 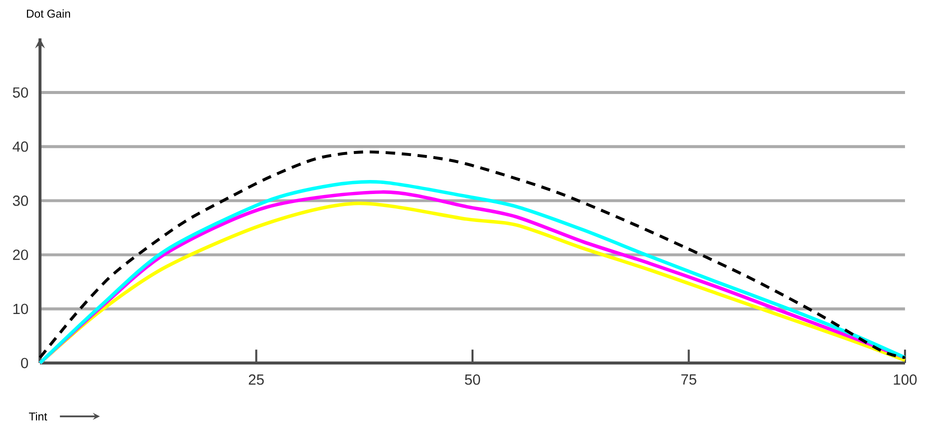 What do you see at coordinates (20, 201) in the screenshot?
I see `y-tick-label: 30` at bounding box center [20, 201].